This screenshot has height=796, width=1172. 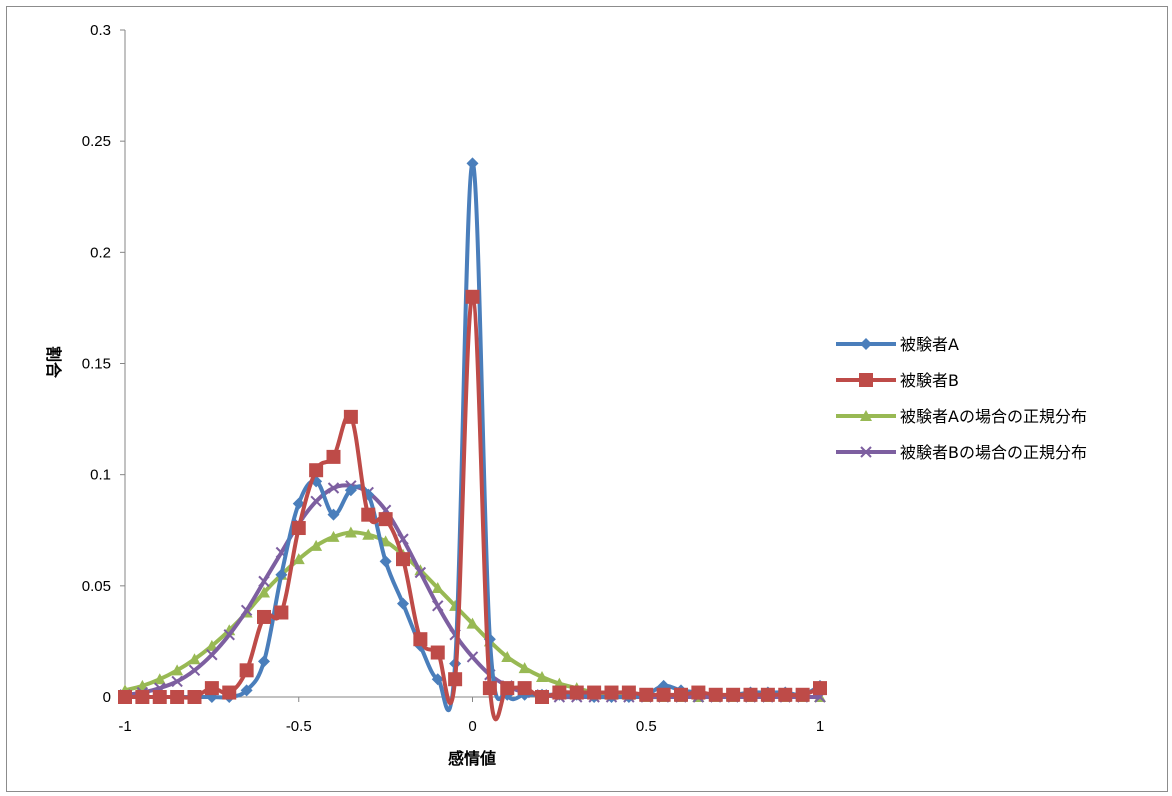 What do you see at coordinates (646, 726) in the screenshot?
I see `x-tick-label: 0.5` at bounding box center [646, 726].